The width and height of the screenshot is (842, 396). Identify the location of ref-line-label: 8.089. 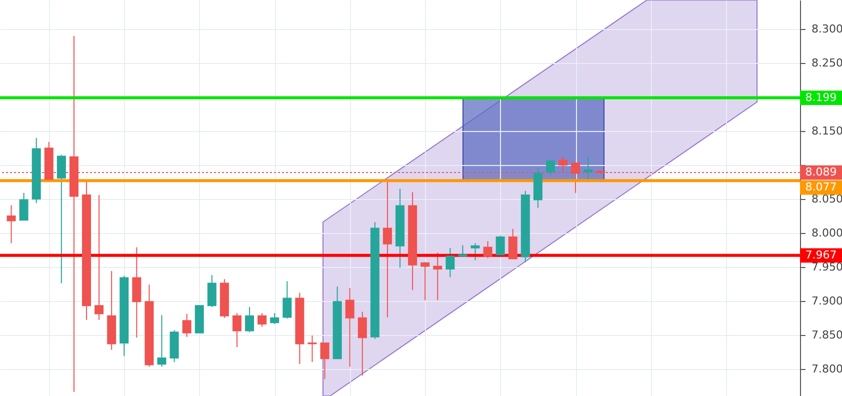
(821, 172).